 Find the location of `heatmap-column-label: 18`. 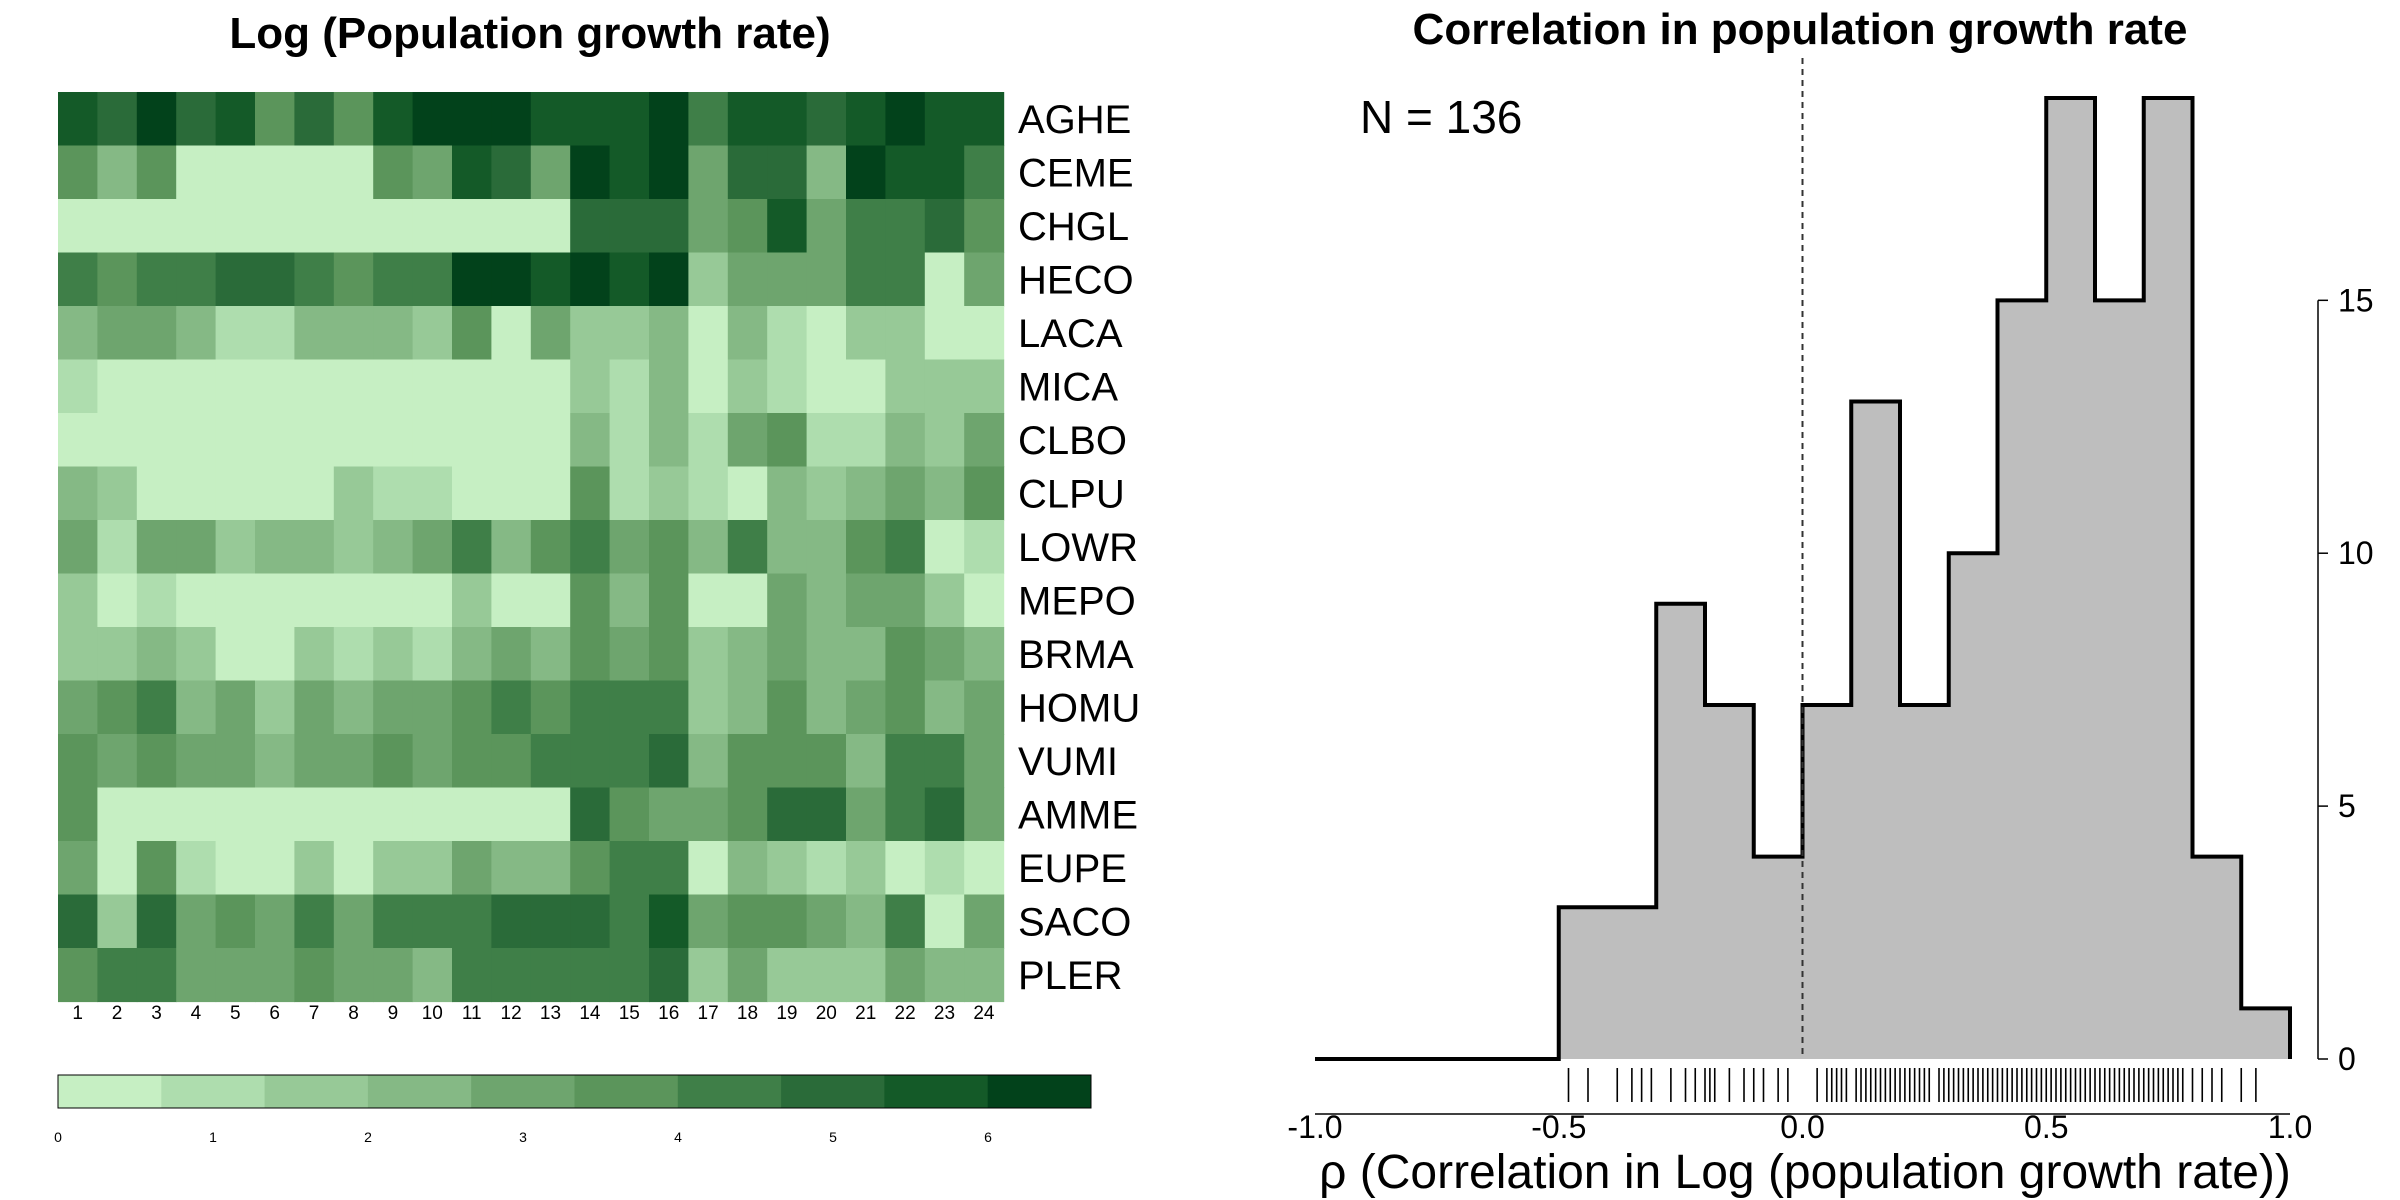

heatmap-column-label: 18 is located at coordinates (747, 1013).